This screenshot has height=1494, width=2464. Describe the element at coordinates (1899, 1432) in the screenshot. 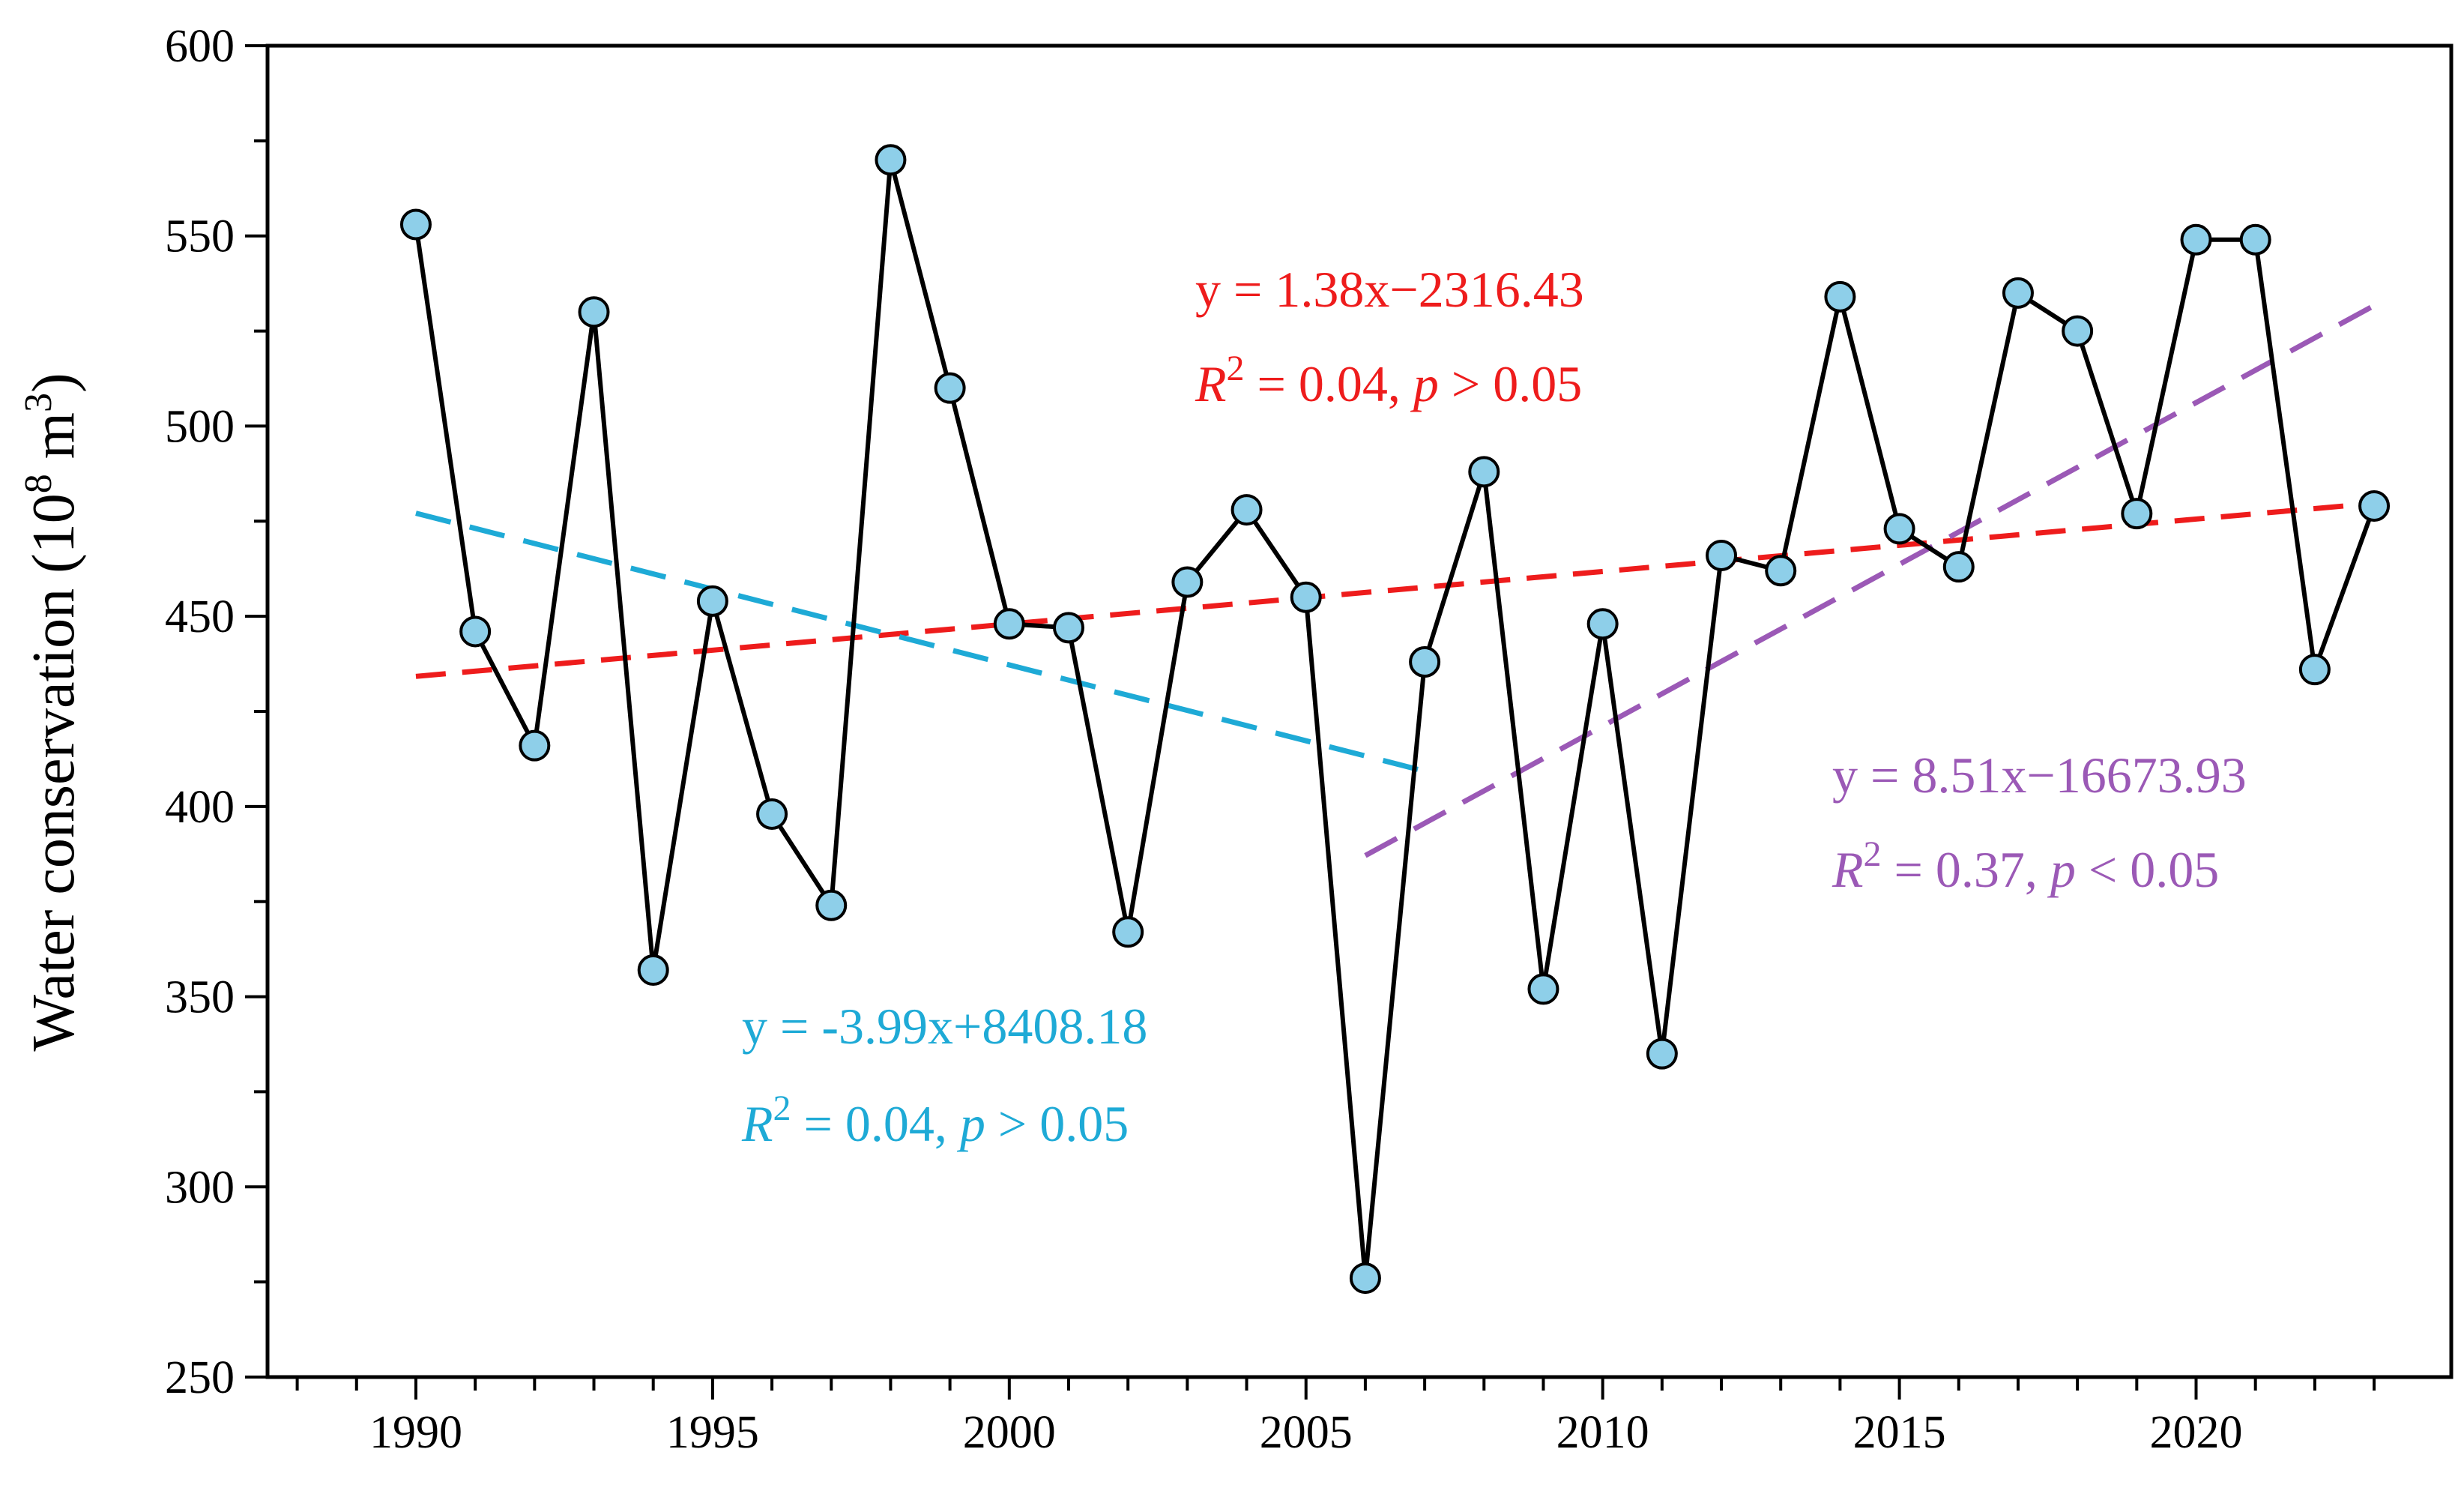

I see `x-tick-label: 2015` at that location.